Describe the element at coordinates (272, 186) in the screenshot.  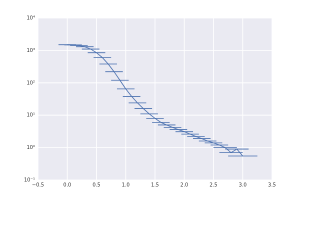
I see `x-tick-label: 3.5` at that location.